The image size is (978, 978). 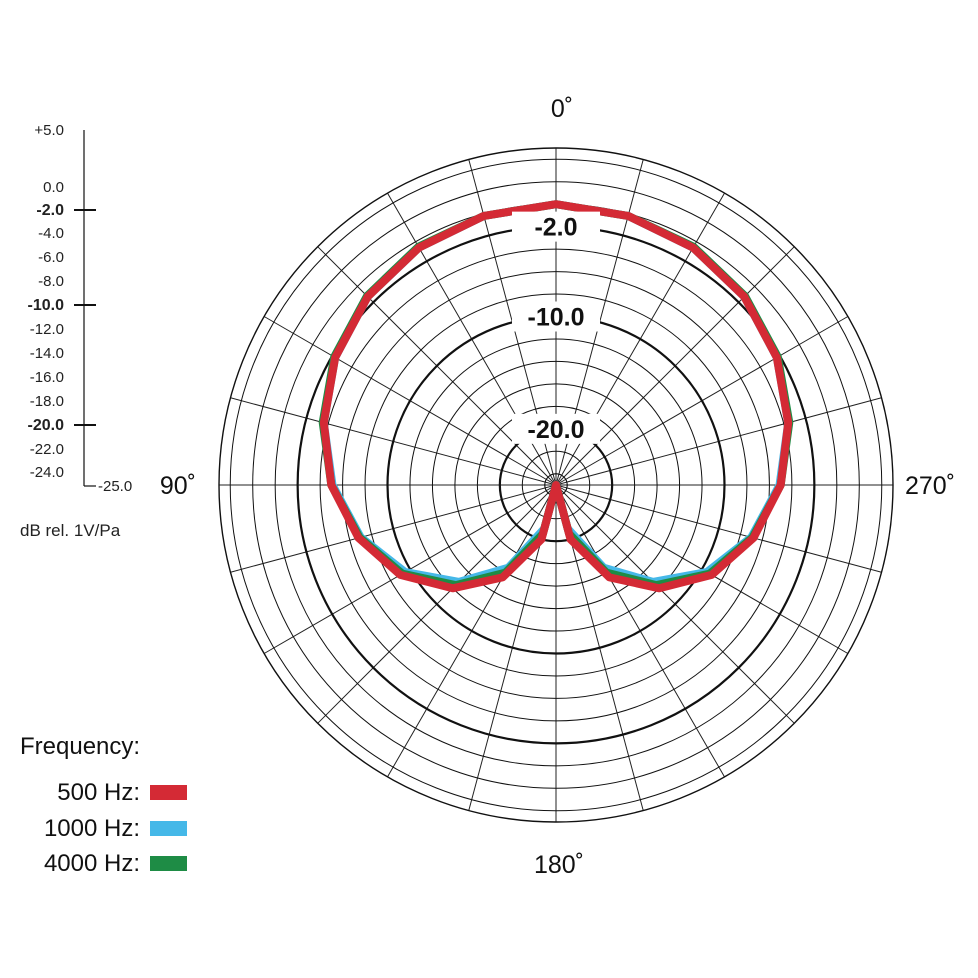 What do you see at coordinates (47, 401) in the screenshot?
I see `scale-tick-label: -18.0` at bounding box center [47, 401].